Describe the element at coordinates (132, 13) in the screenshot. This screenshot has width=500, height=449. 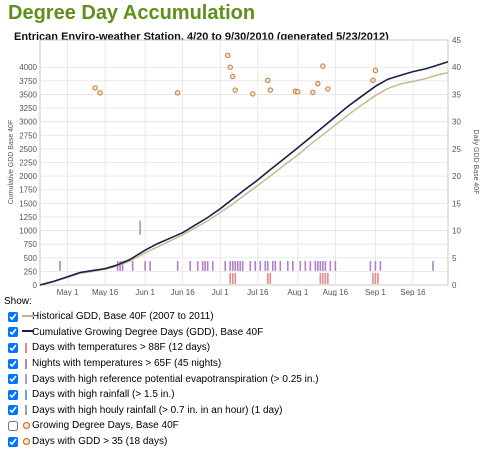
I see `page-title: Degree Day Accumulation` at that location.